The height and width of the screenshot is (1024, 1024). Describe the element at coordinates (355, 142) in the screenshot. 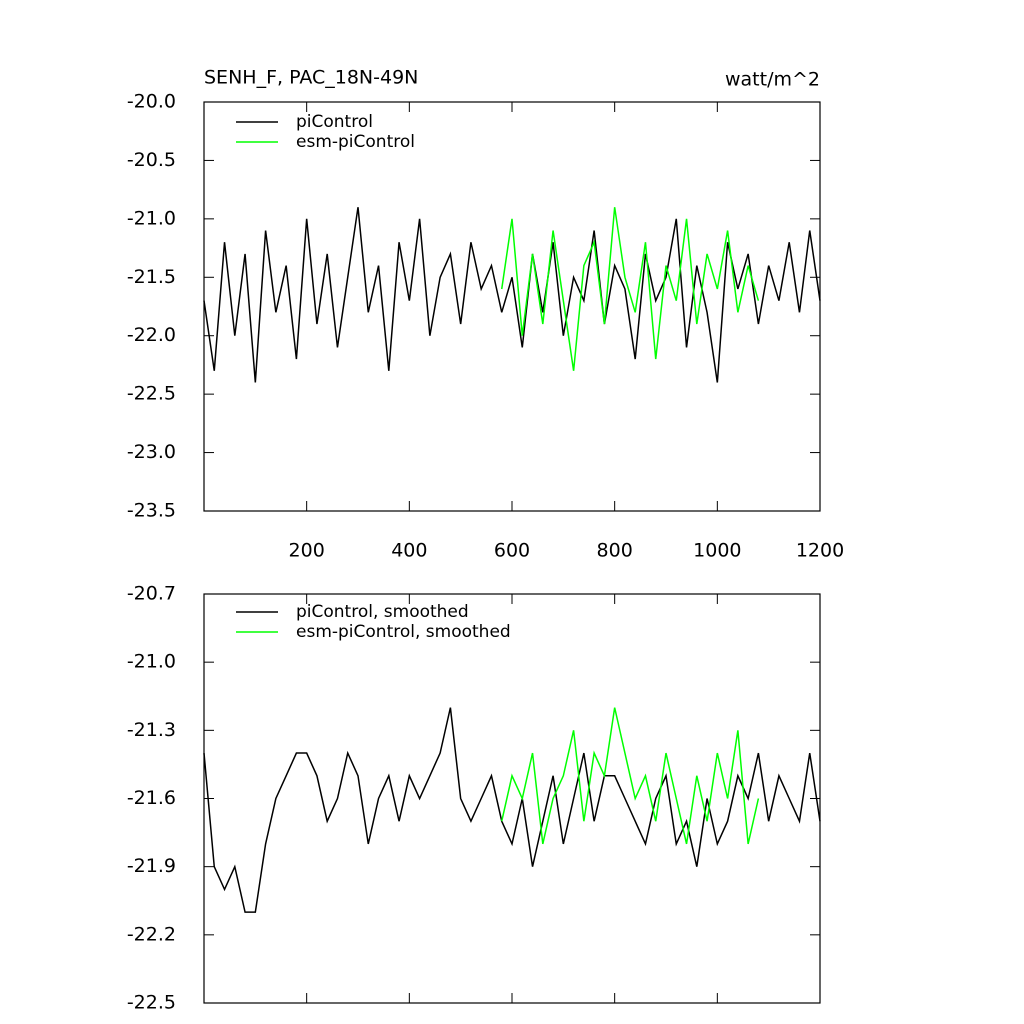

I see `legend-label: esm-piControl` at that location.